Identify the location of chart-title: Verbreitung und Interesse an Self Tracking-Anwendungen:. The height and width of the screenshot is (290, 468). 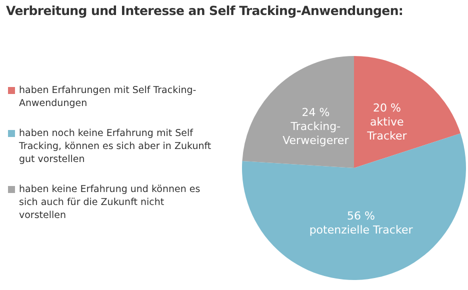
(205, 10).